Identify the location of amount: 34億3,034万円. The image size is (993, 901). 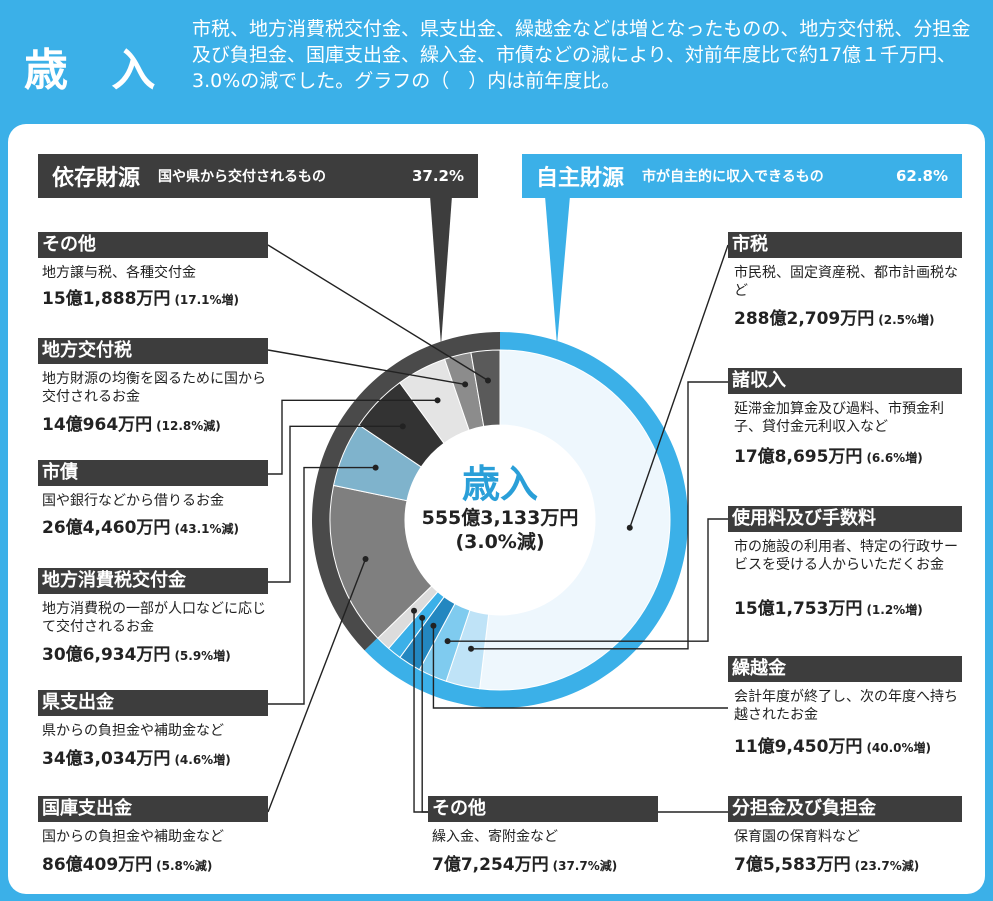
(106, 759).